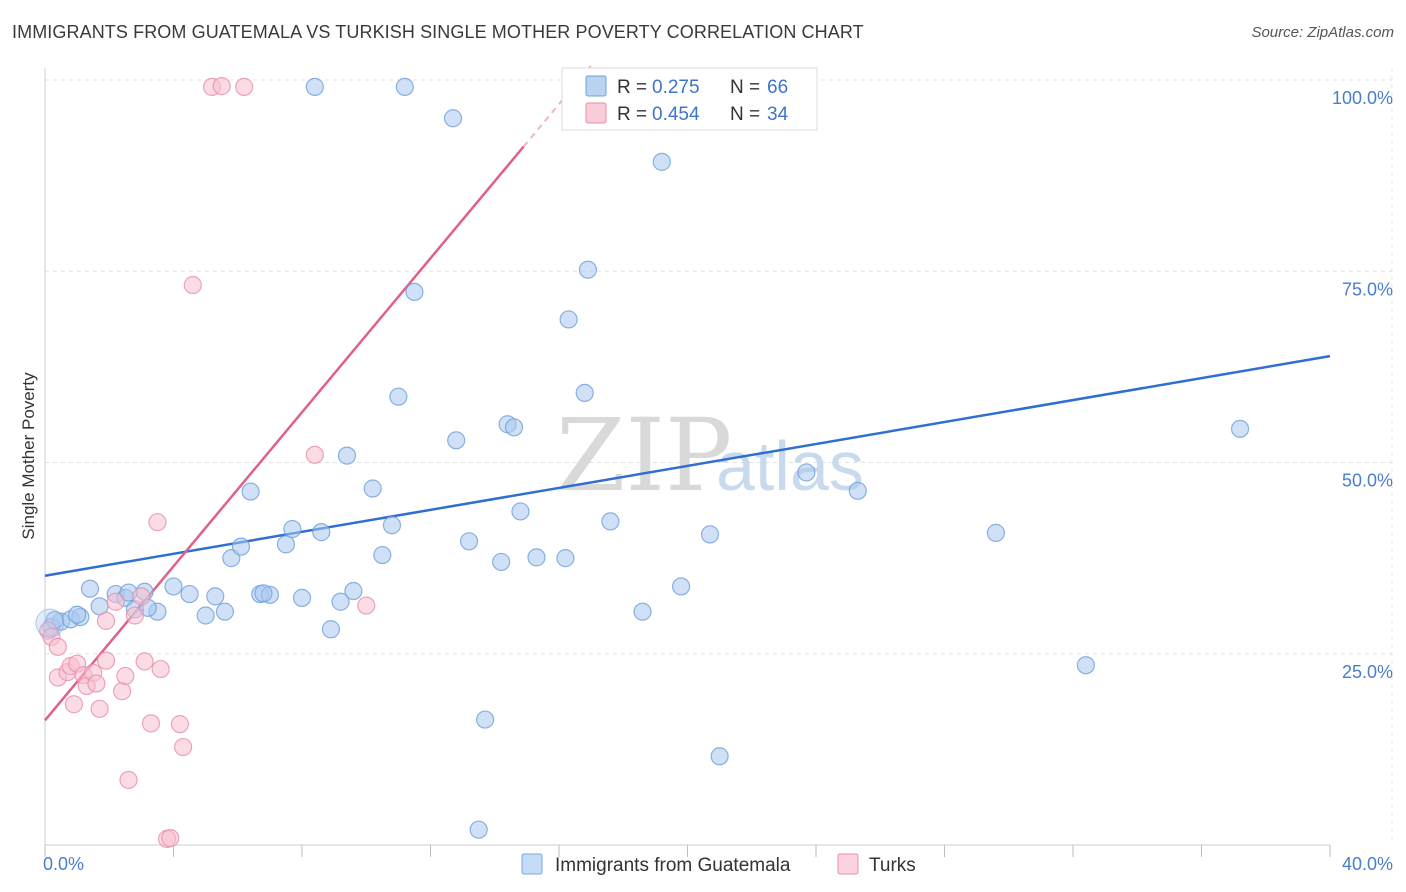 Image resolution: width=1406 pixels, height=892 pixels. What do you see at coordinates (673, 865) in the screenshot?
I see `bottom-legend-label-guatemala: Immigrants from Guatemala` at bounding box center [673, 865].